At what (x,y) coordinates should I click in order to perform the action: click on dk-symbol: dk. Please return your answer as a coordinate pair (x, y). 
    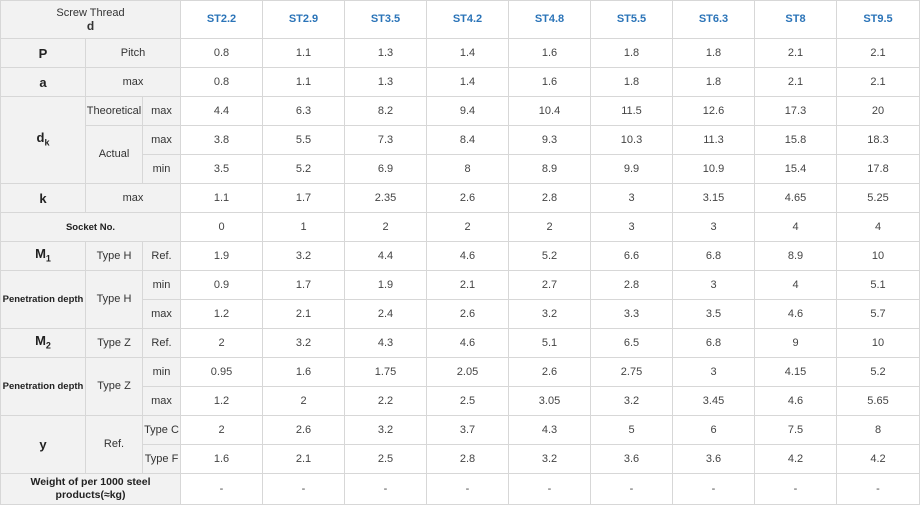
    Looking at the image, I should click on (43, 140).